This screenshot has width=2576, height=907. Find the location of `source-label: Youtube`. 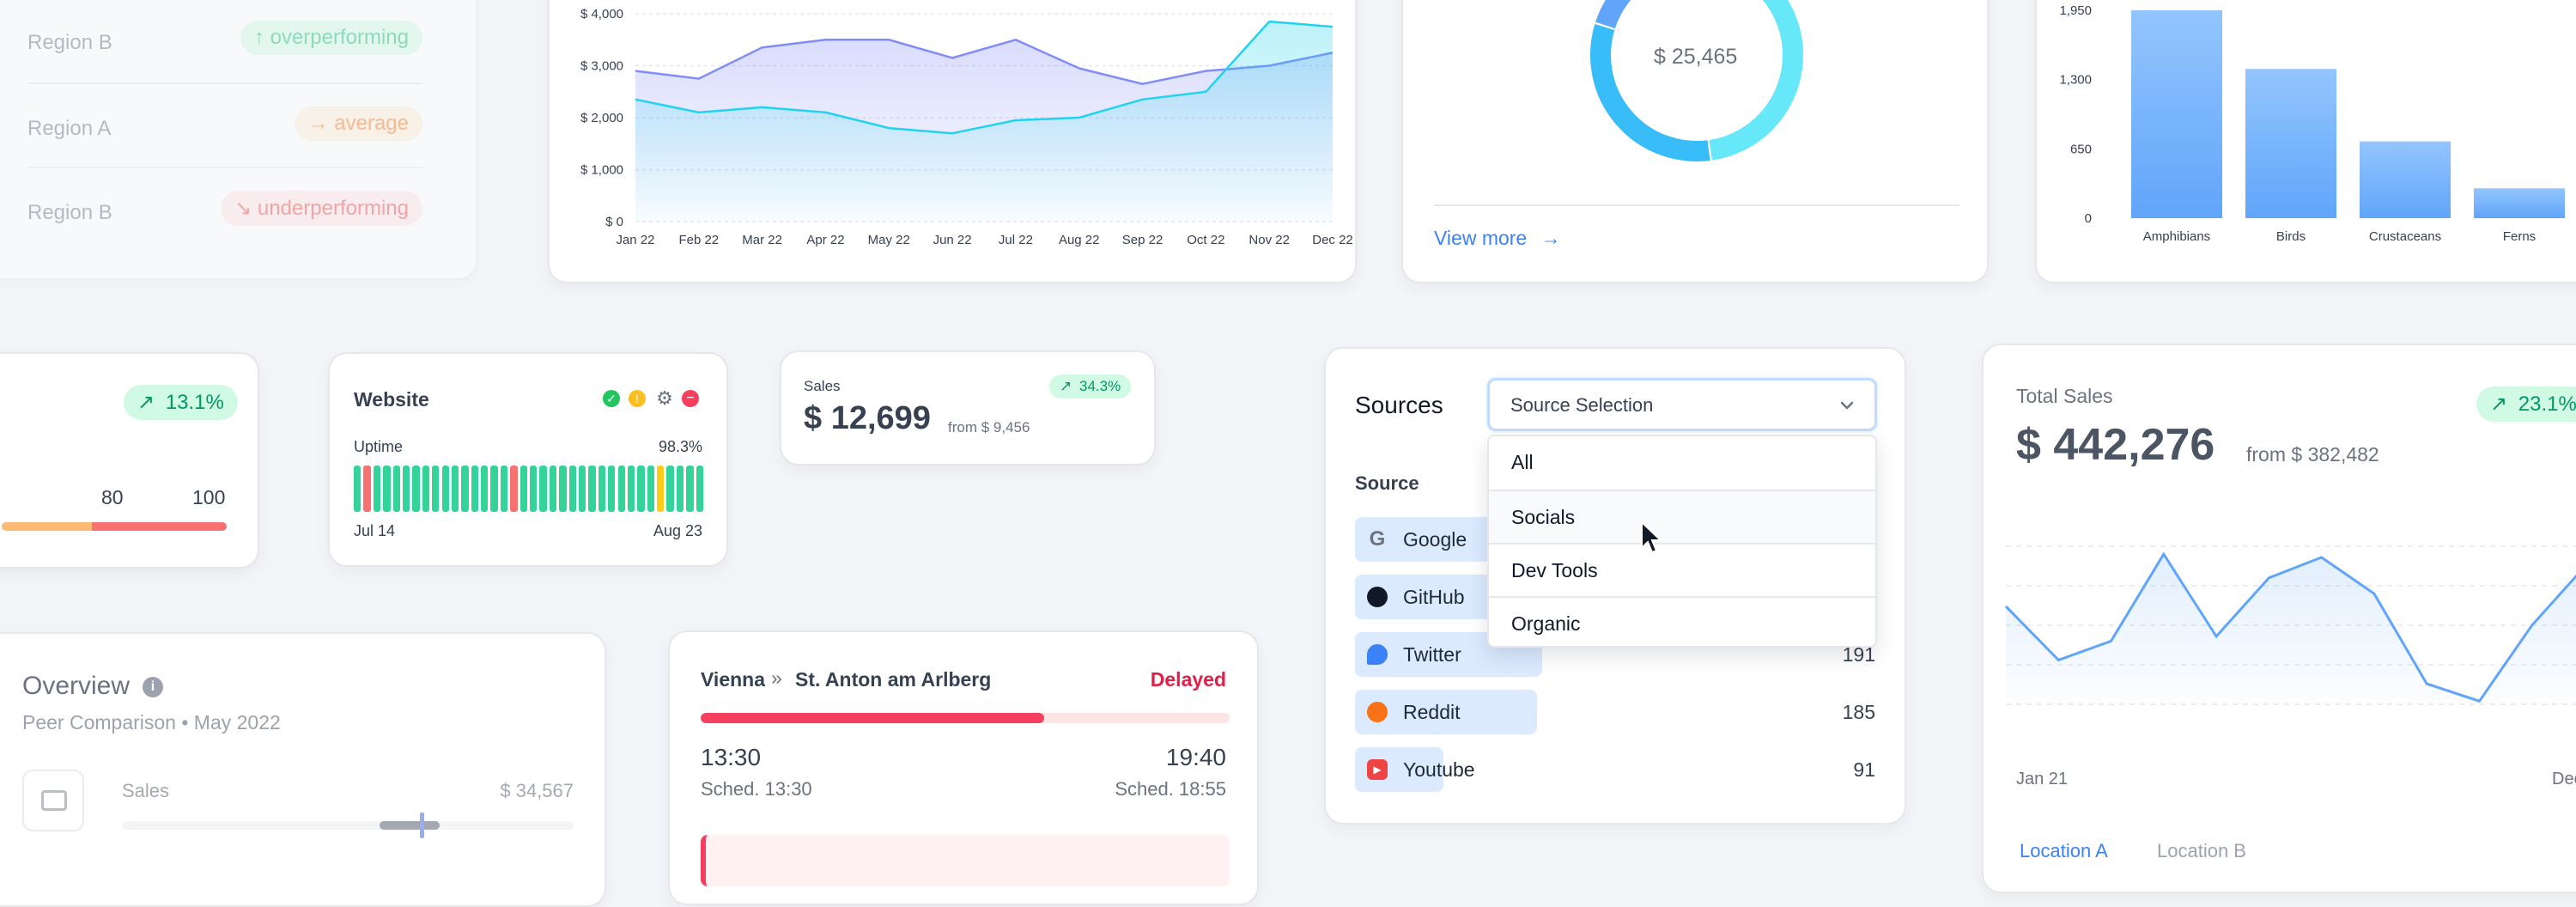

source-label: Youtube is located at coordinates (1439, 770).